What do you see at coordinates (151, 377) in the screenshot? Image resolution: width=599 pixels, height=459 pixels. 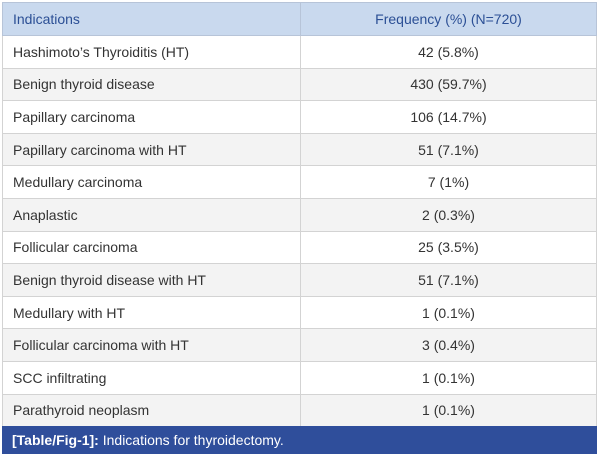 I see `indication-cell: SCC infiltrating` at bounding box center [151, 377].